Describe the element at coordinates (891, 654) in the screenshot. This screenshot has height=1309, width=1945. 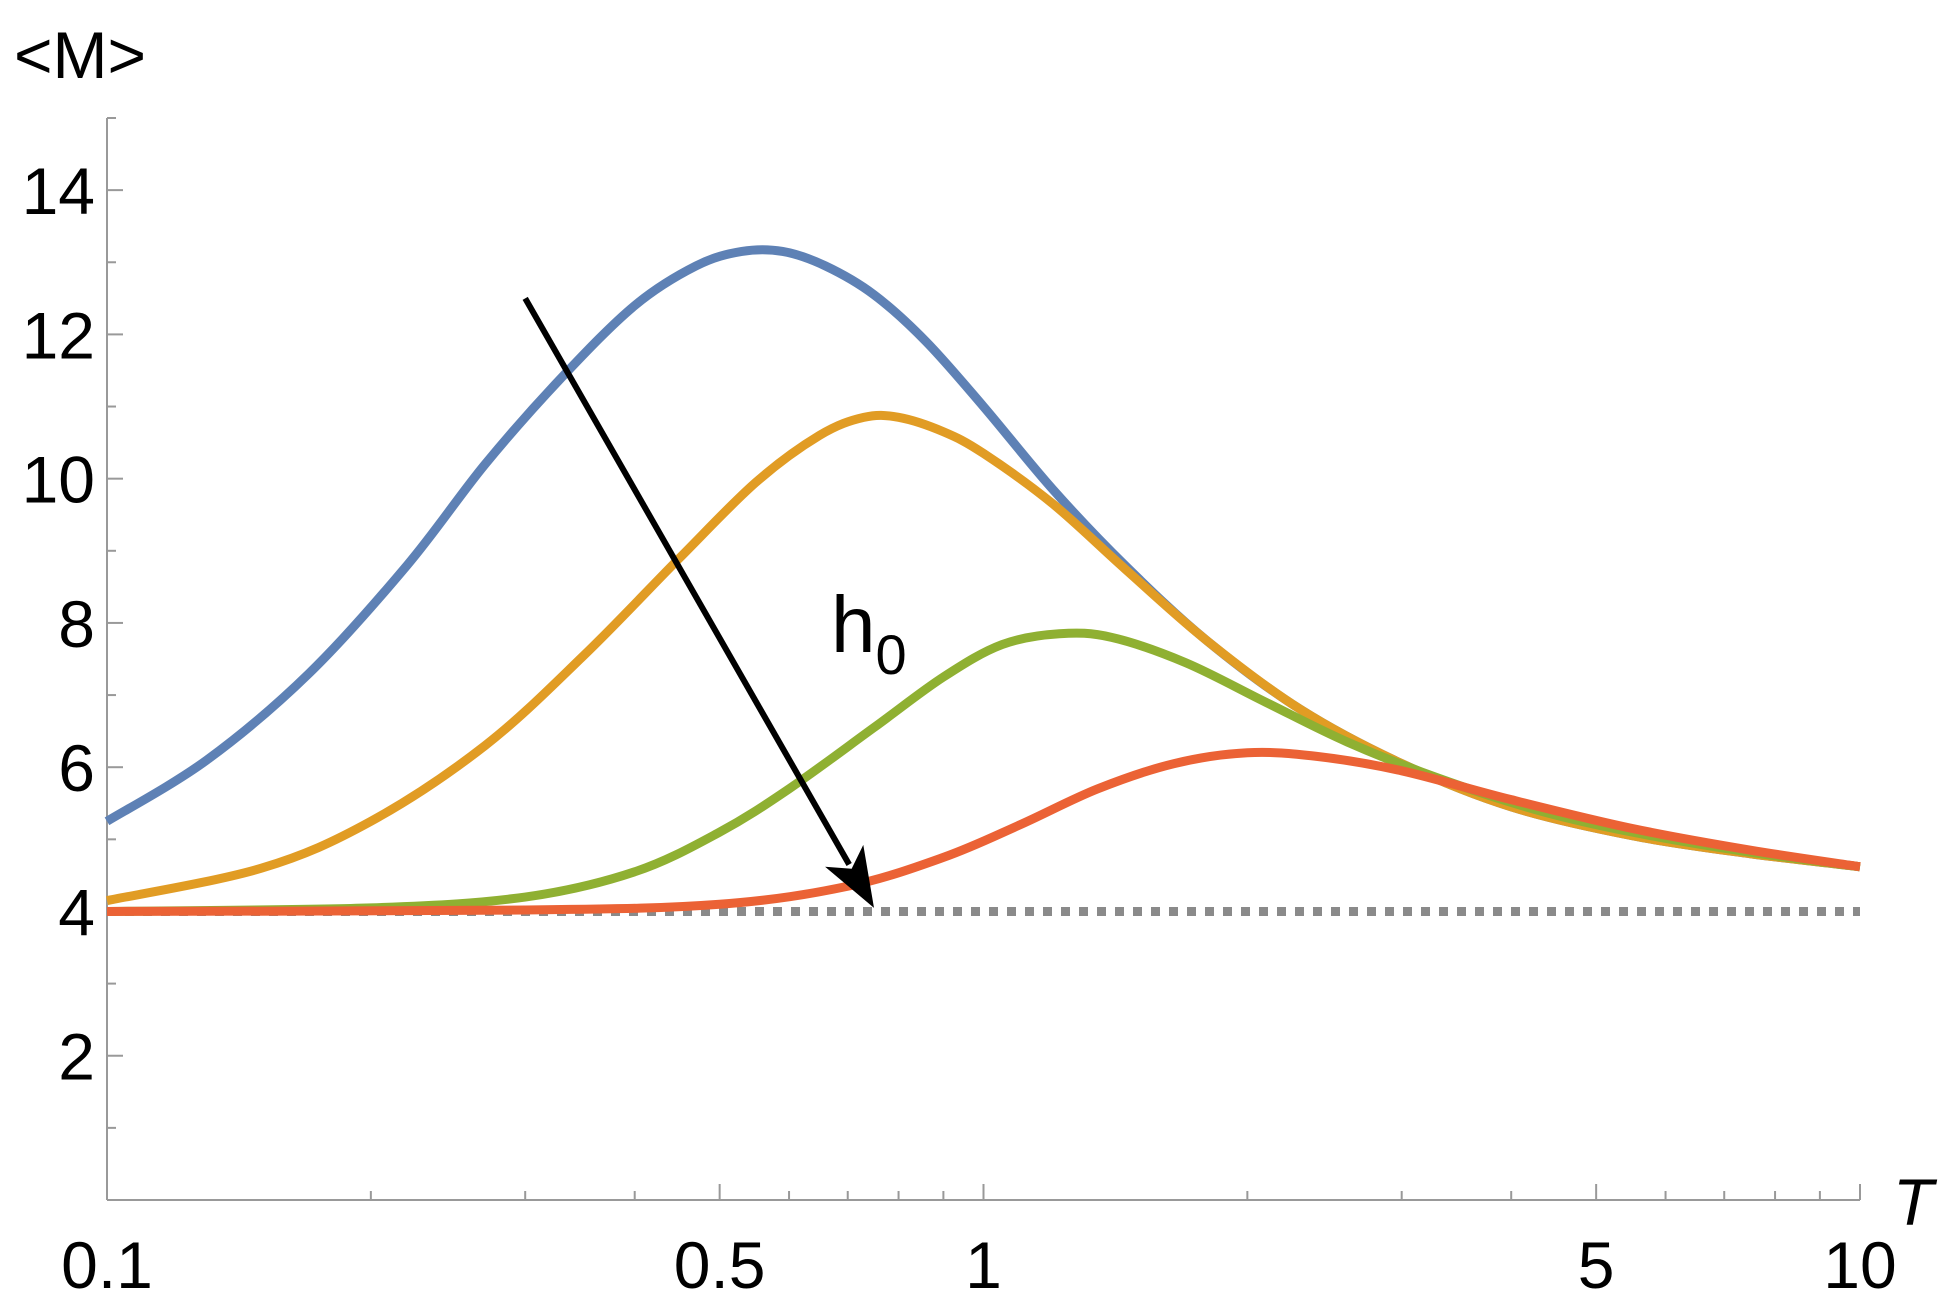
I see `h0-label-subscript: 0` at that location.